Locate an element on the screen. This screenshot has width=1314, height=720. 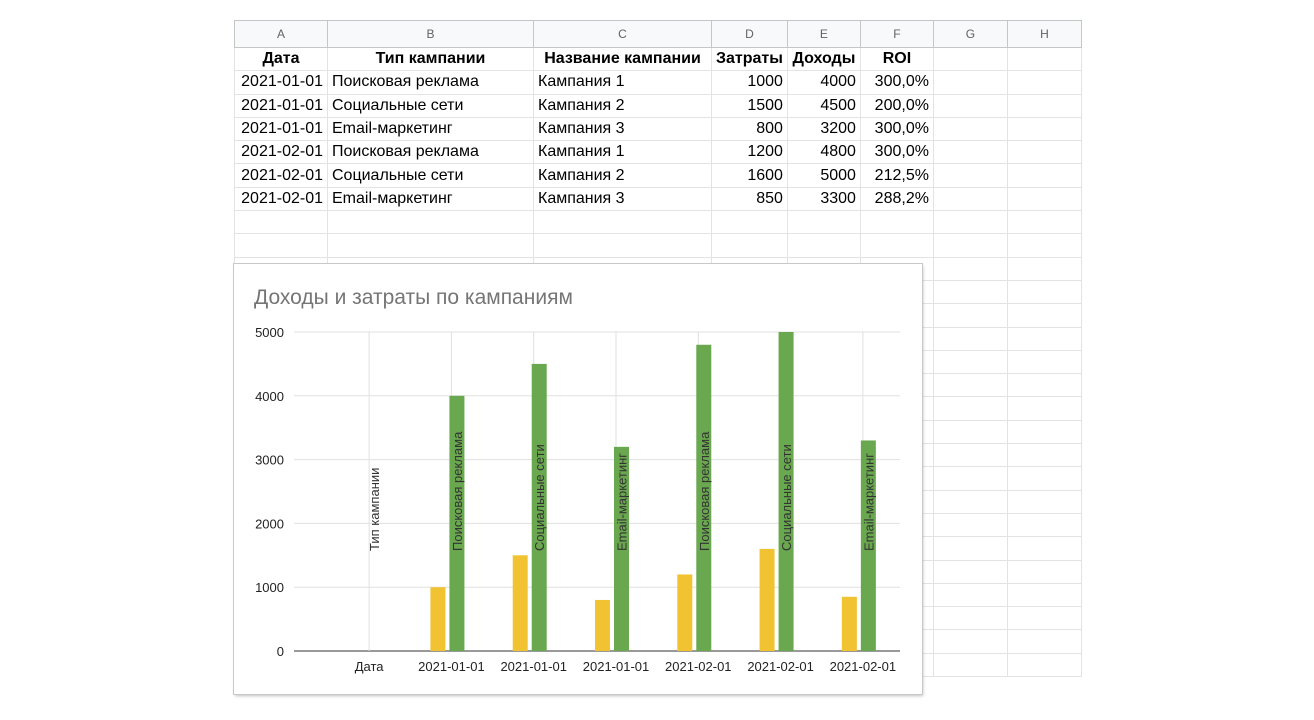
header-cell: Затраты is located at coordinates (749, 59).